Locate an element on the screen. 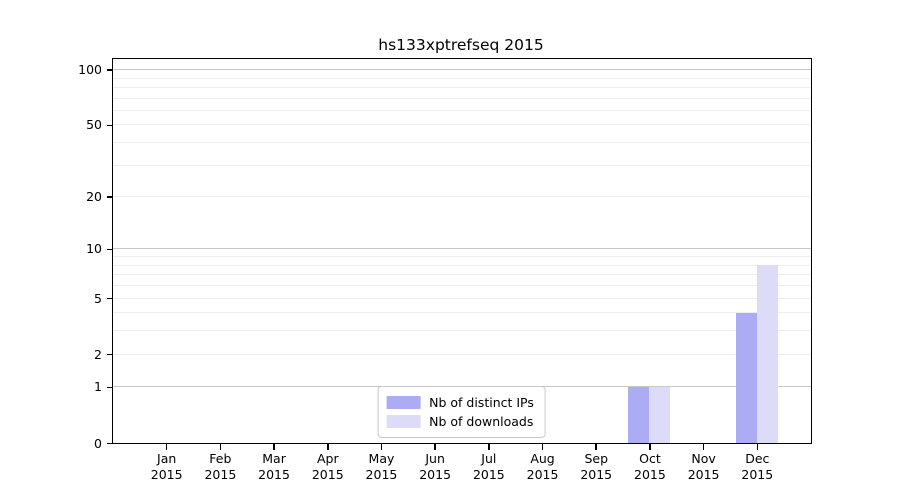  x-tick-may is located at coordinates (381, 446).